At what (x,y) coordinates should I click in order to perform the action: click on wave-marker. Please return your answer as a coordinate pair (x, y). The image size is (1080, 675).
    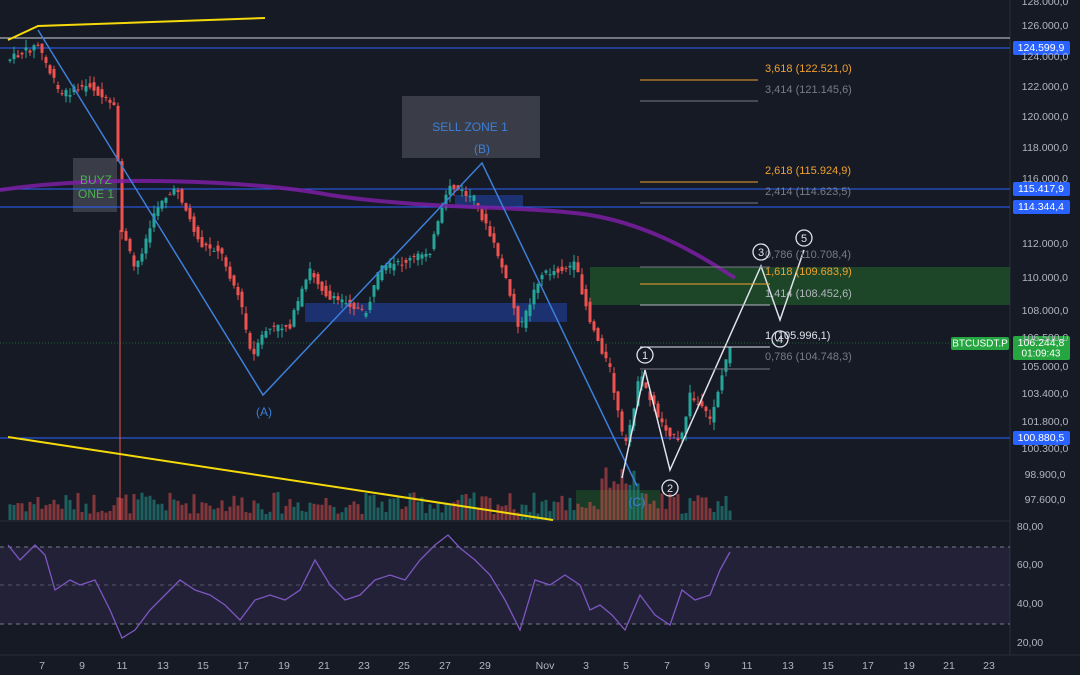
    Looking at the image, I should click on (645, 355).